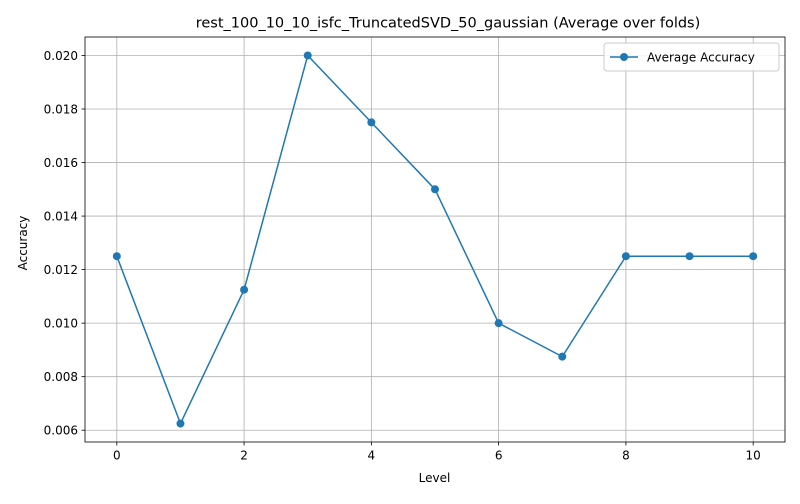  Describe the element at coordinates (437, 452) in the screenshot. I see `x-axis-ticks: 0 2 4 6 8 10` at that location.